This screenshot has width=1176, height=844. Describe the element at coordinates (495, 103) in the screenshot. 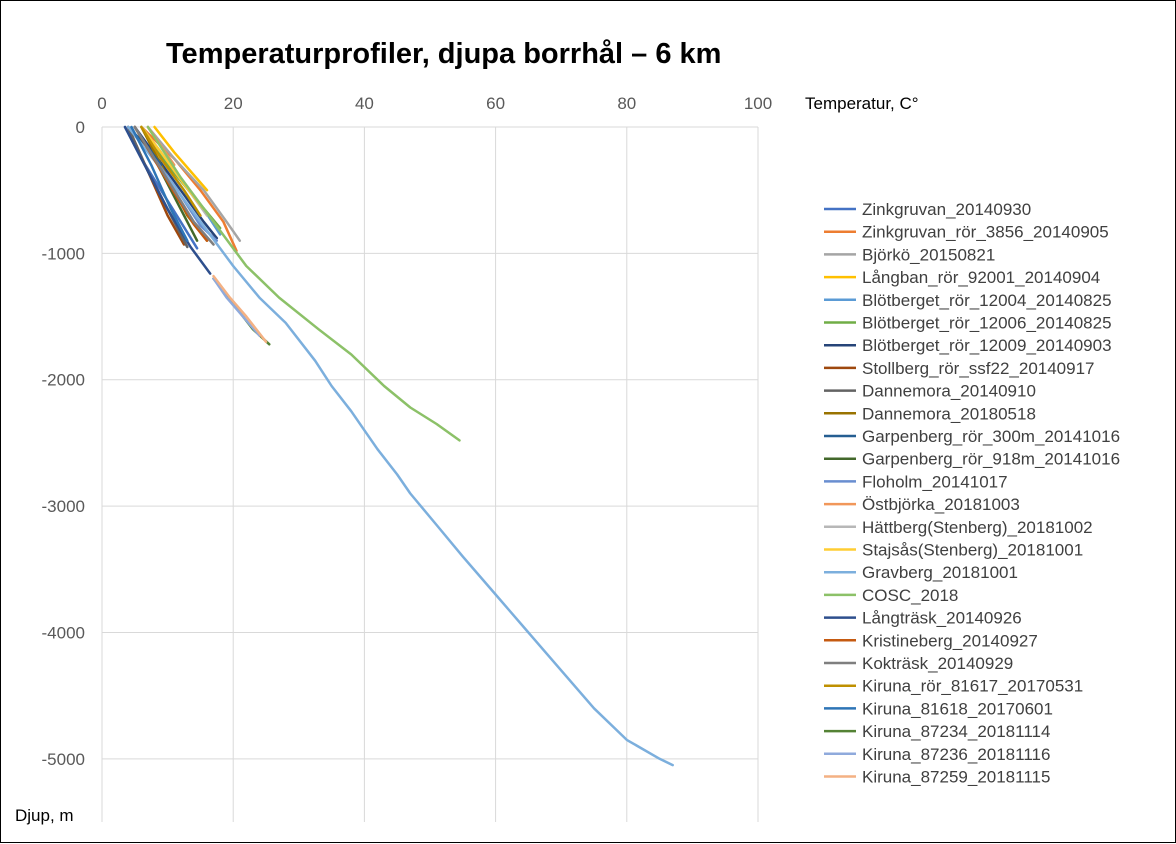

I see `x-tick-label: 60` at that location.